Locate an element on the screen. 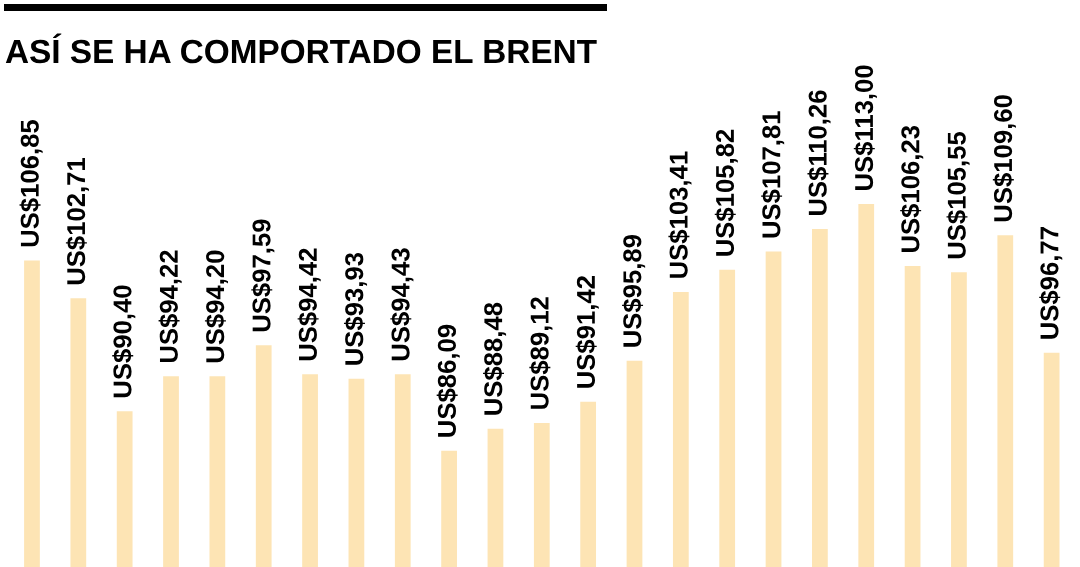 Image resolution: width=1080 pixels, height=567 pixels. data-label: US$97,59 is located at coordinates (263, 275).